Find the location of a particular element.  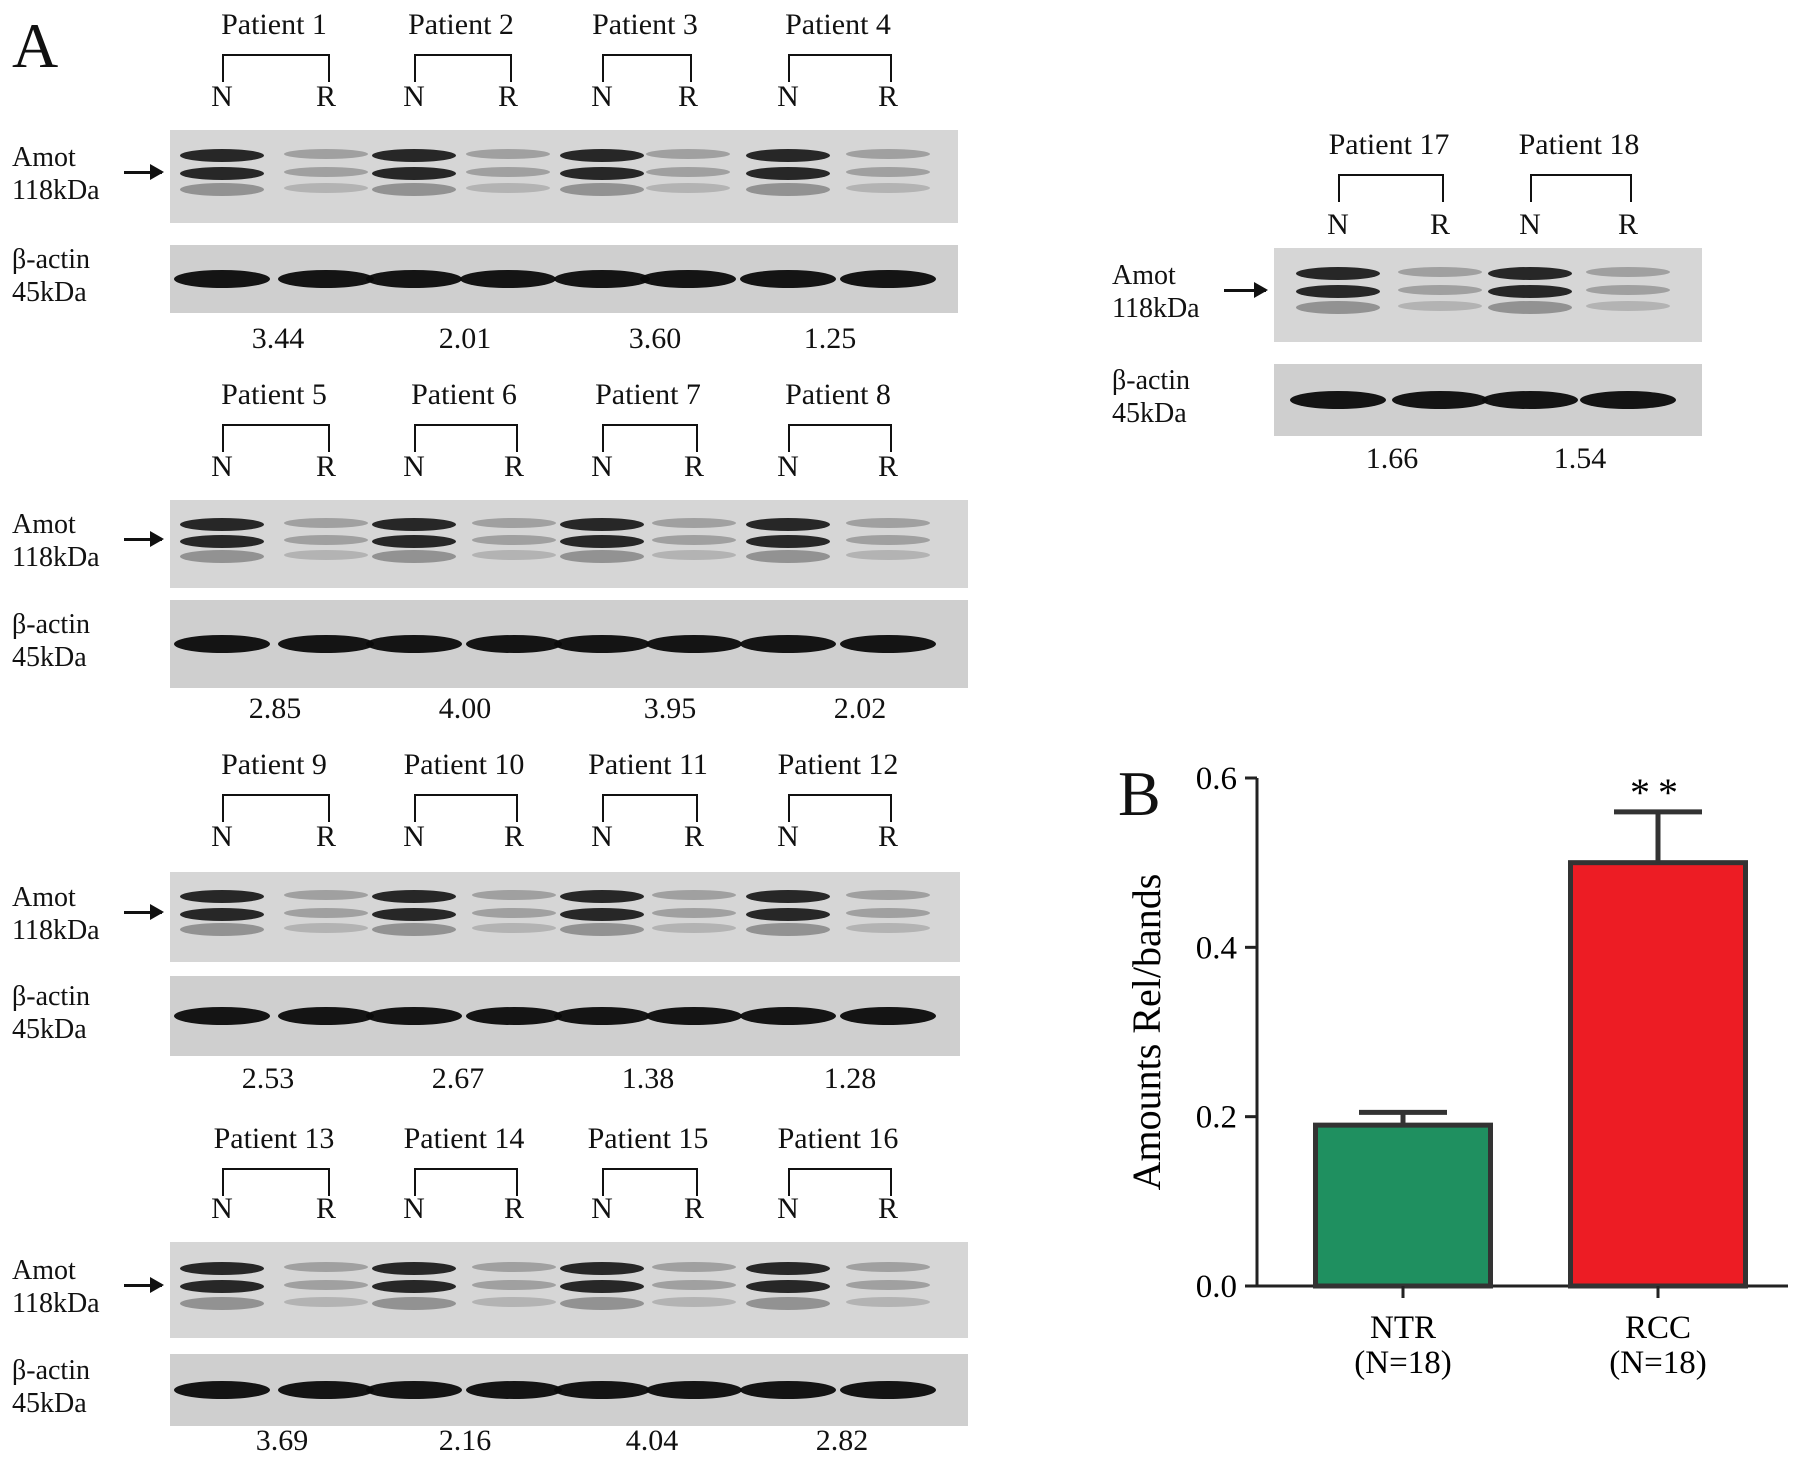

x-tick-label: NTR is located at coordinates (1403, 1328).